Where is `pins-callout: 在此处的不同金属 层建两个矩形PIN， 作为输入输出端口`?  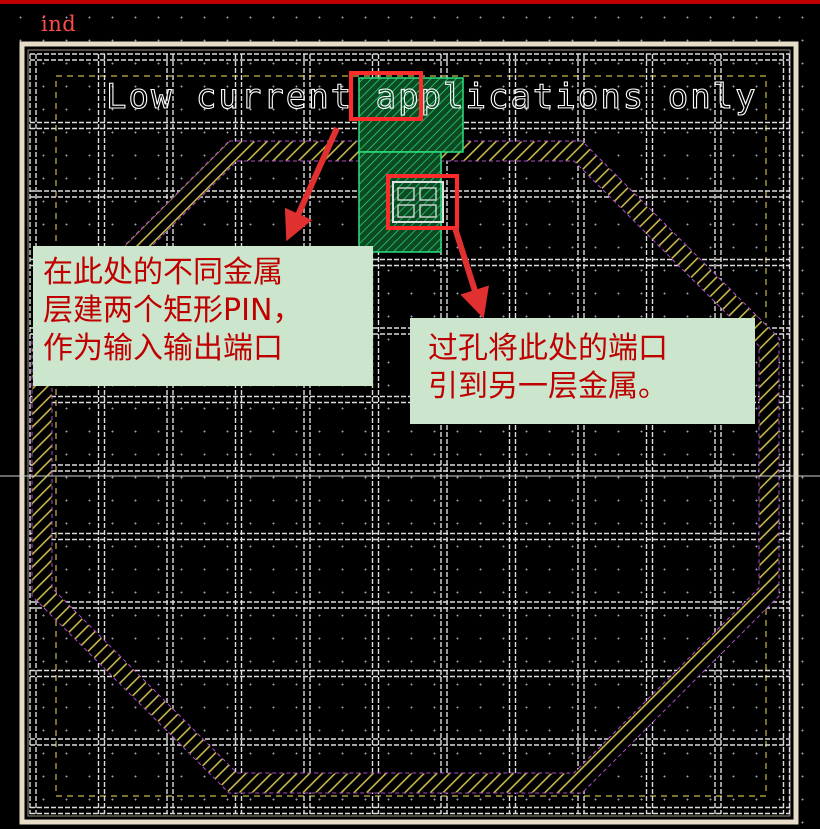 pins-callout: 在此处的不同金属 层建两个矩形PIN， 作为输入输出端口 is located at coordinates (203, 316).